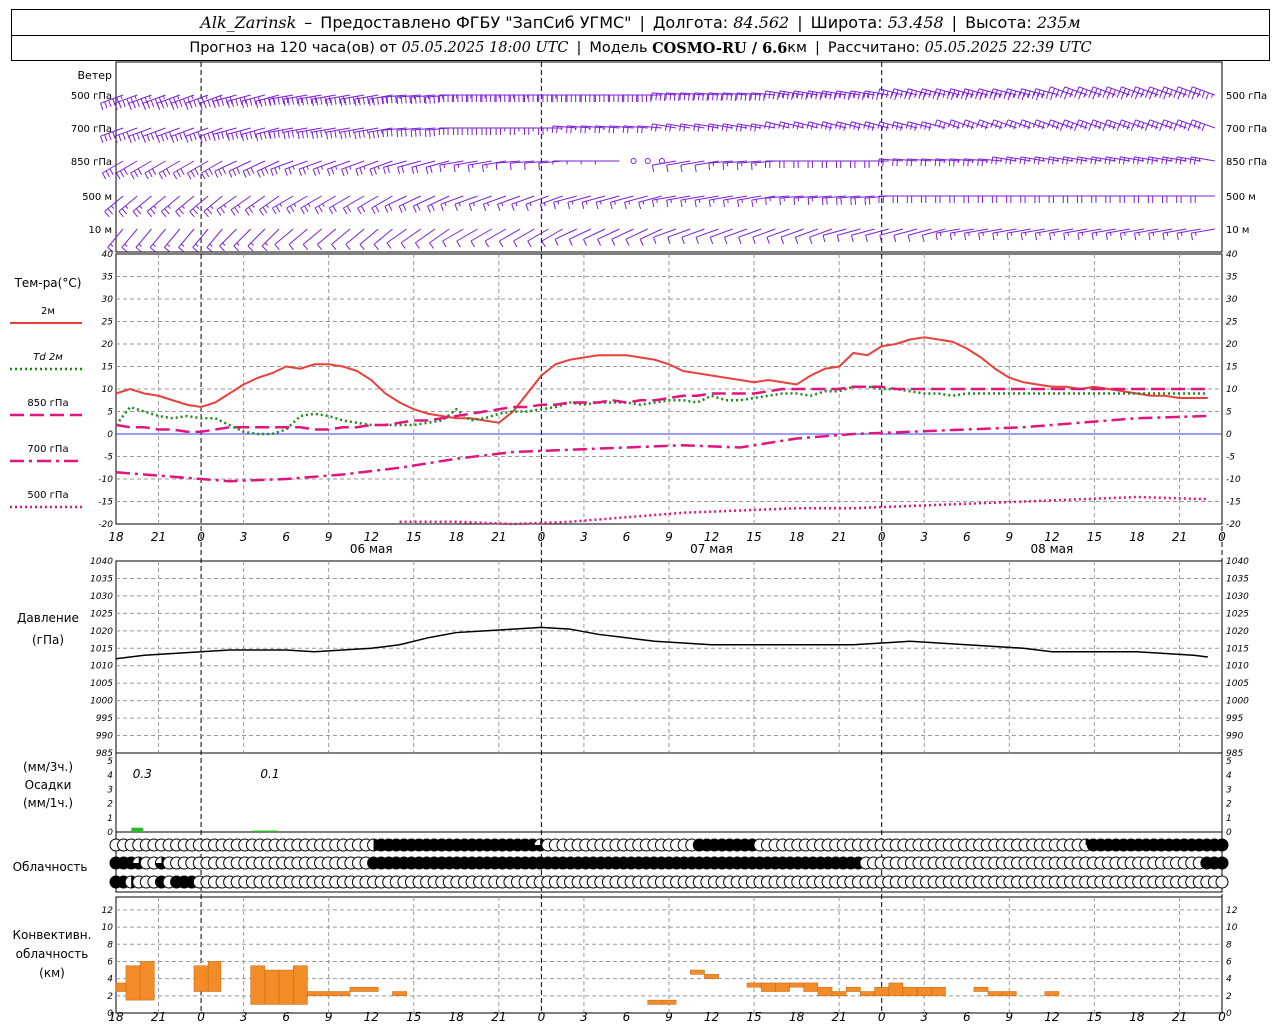  What do you see at coordinates (110, 819) in the screenshot?
I see `precip-ytick-label: 1` at bounding box center [110, 819].